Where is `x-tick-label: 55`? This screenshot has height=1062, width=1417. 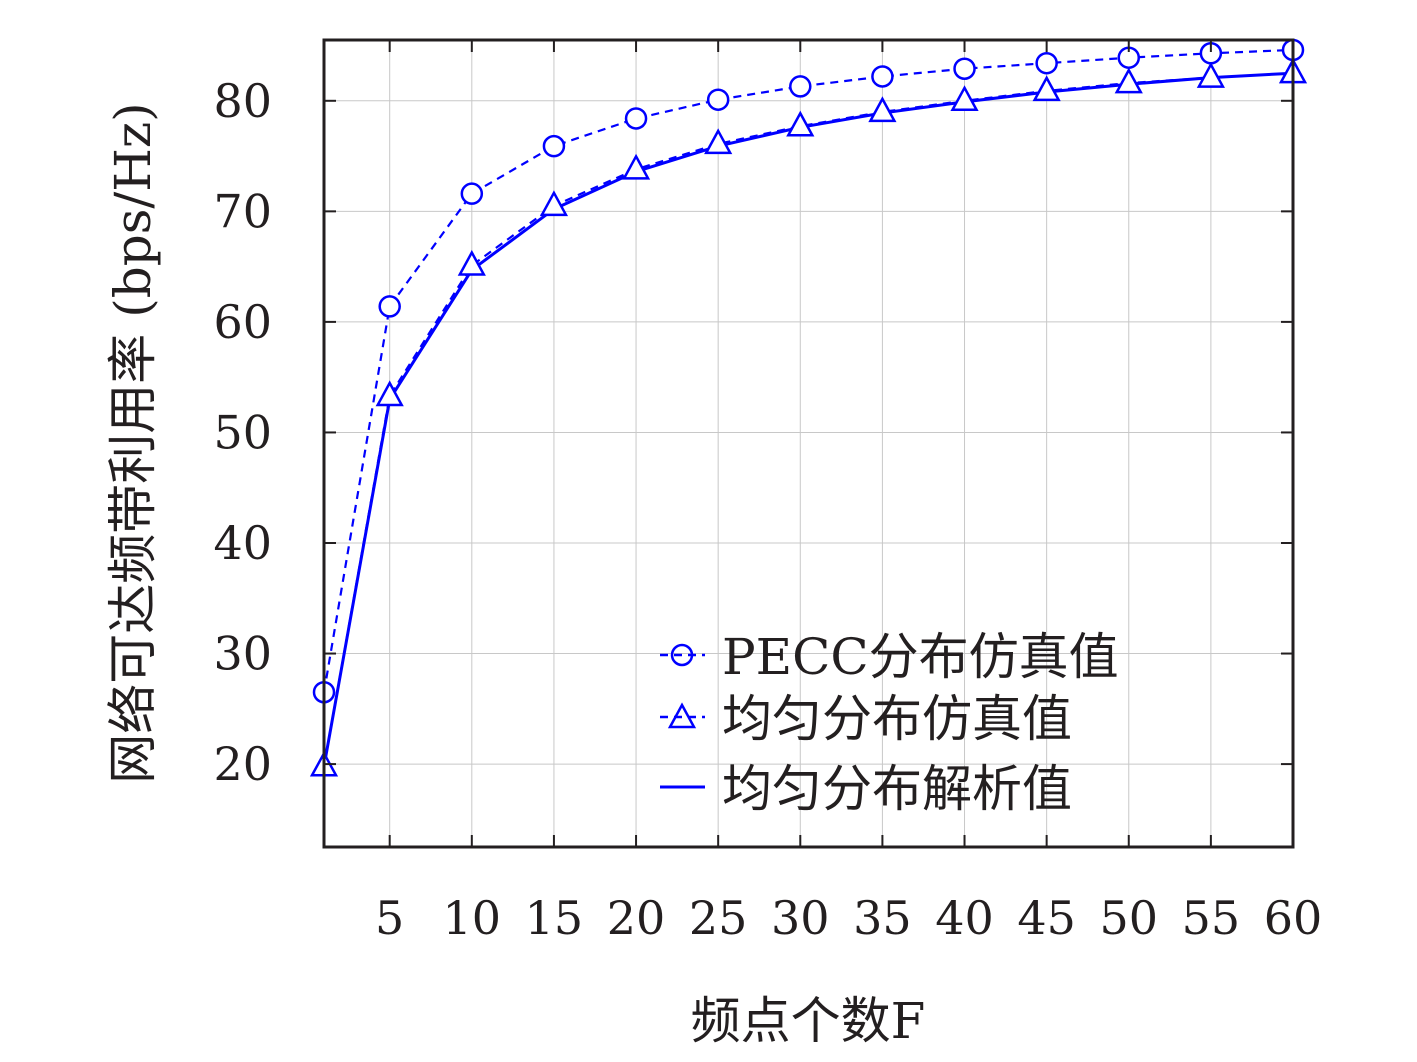 x-tick-label: 55 is located at coordinates (1211, 918).